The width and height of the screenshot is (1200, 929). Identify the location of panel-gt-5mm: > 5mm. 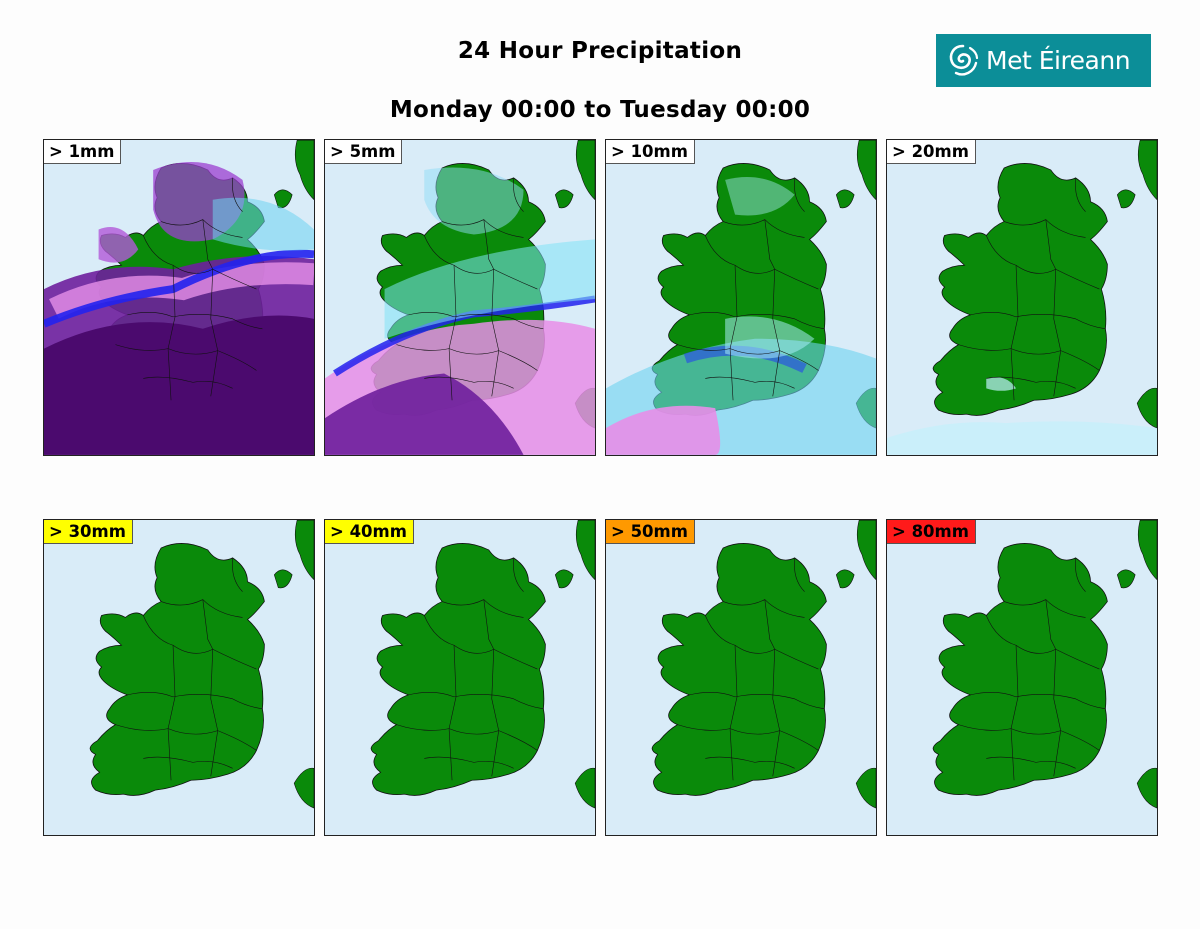
(460, 297).